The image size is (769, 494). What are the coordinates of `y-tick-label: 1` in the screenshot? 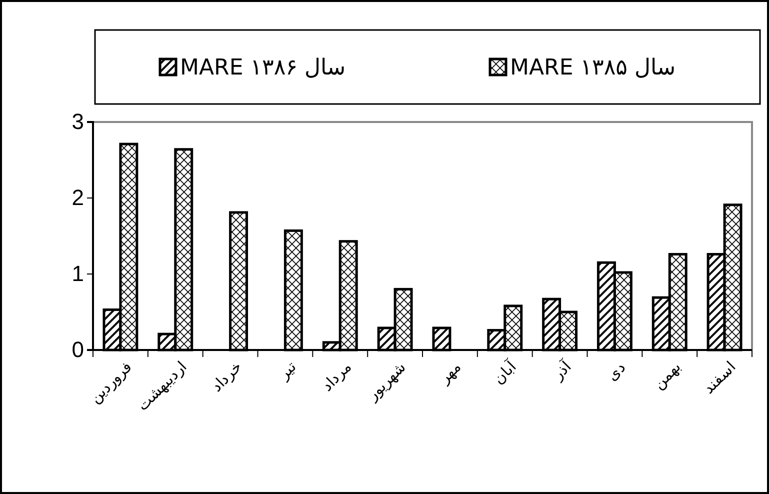 It's located at (78, 273).